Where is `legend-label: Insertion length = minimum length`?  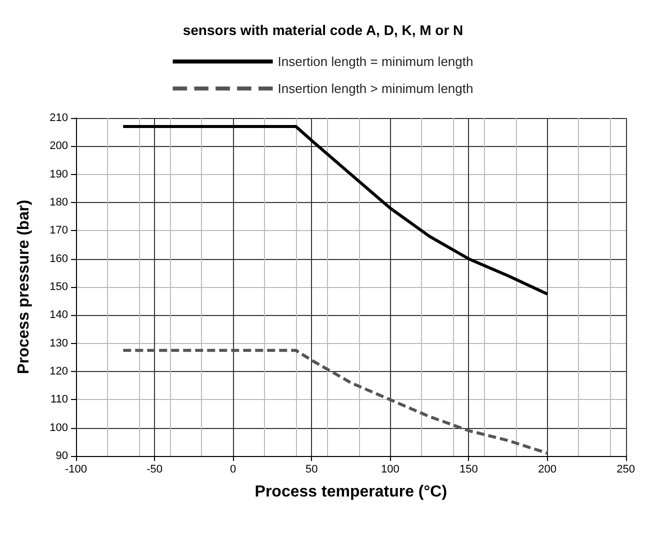 legend-label: Insertion length = minimum length is located at coordinates (376, 61).